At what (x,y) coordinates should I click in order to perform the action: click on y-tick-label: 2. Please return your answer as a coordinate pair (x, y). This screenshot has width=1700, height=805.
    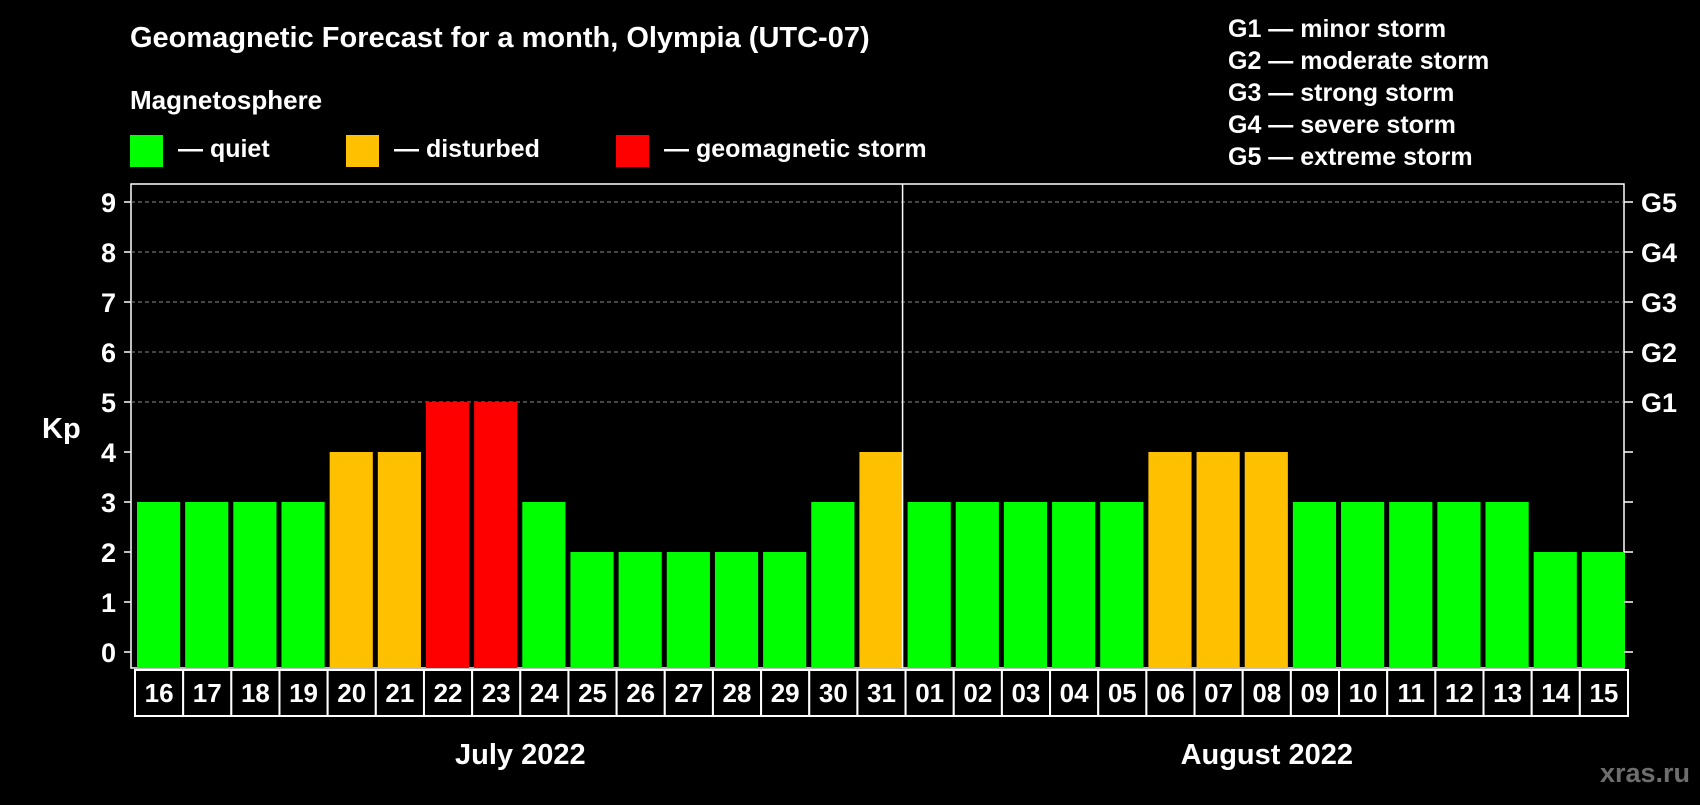
    Looking at the image, I should click on (108, 553).